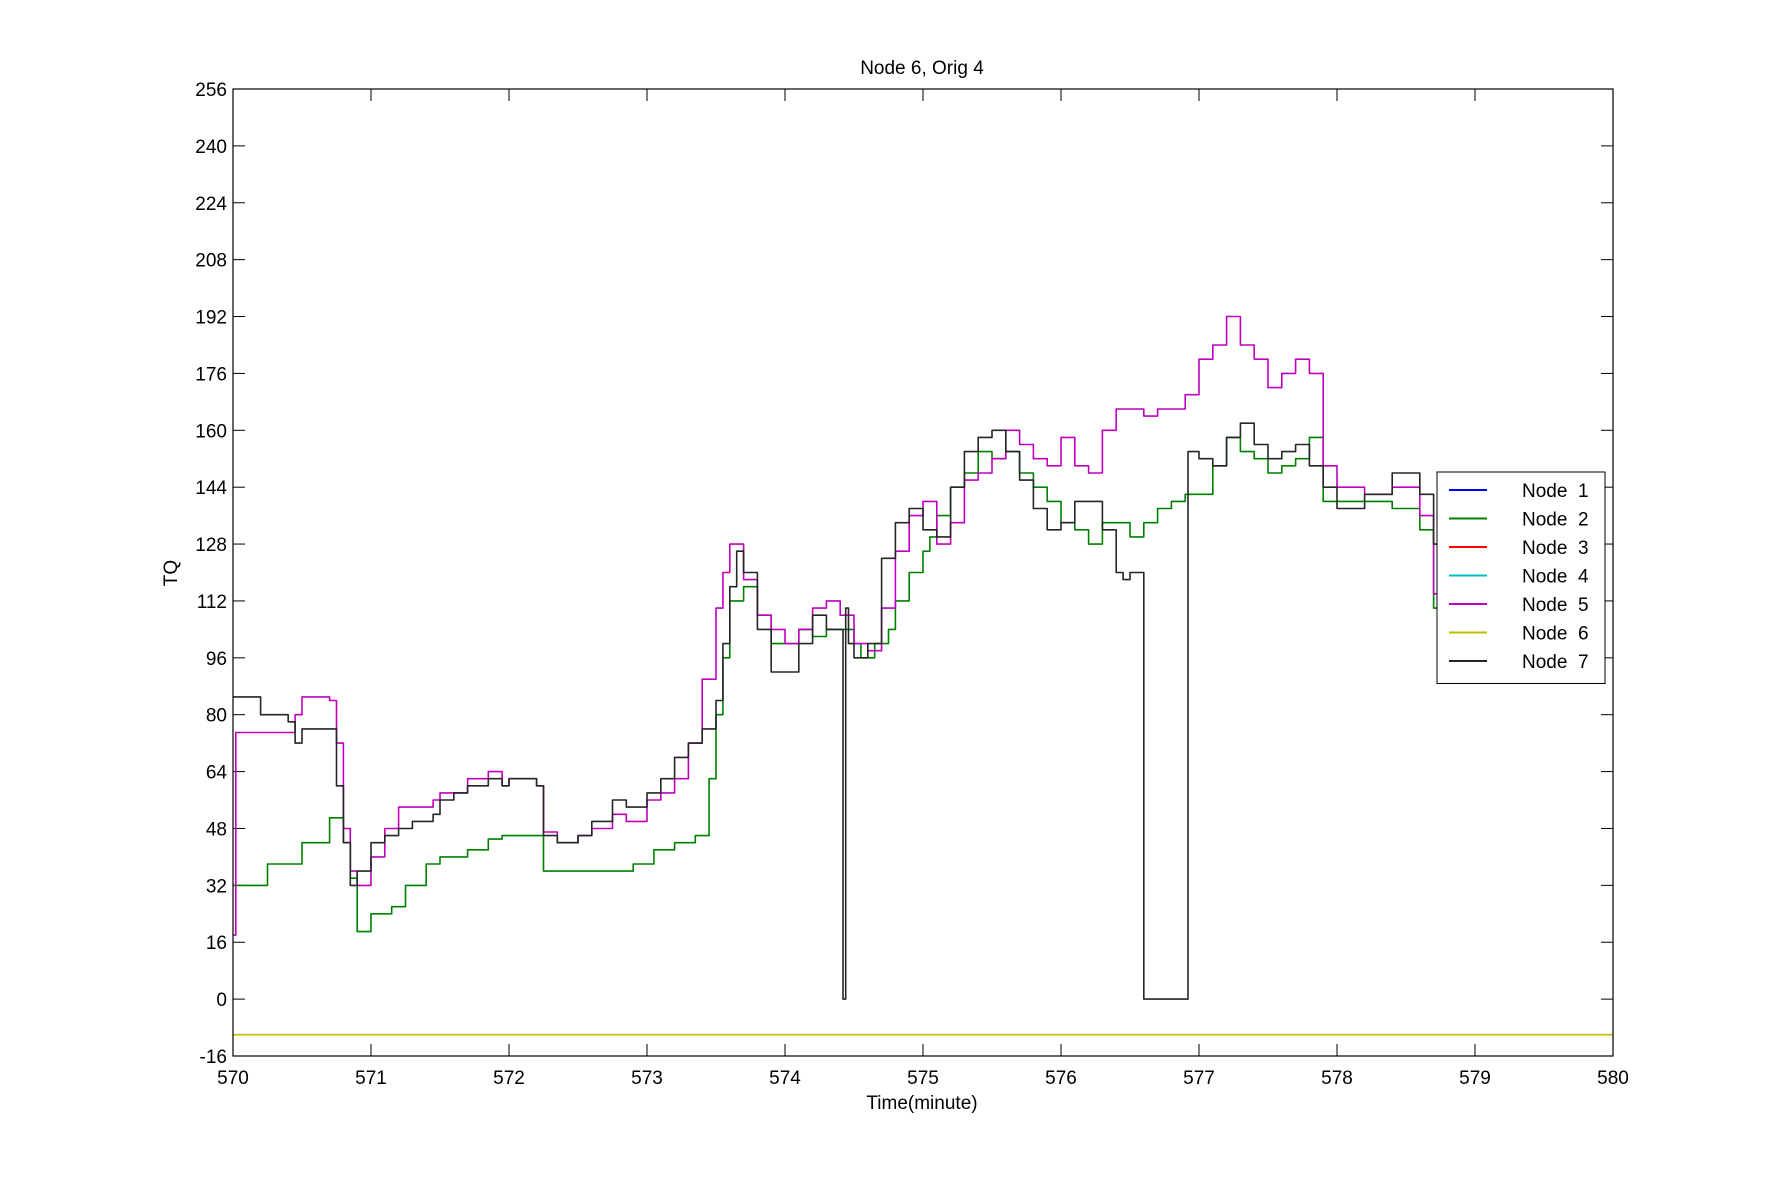 This screenshot has height=1183, width=1775. What do you see at coordinates (213, 1057) in the screenshot?
I see `y-tick-label: -16` at bounding box center [213, 1057].